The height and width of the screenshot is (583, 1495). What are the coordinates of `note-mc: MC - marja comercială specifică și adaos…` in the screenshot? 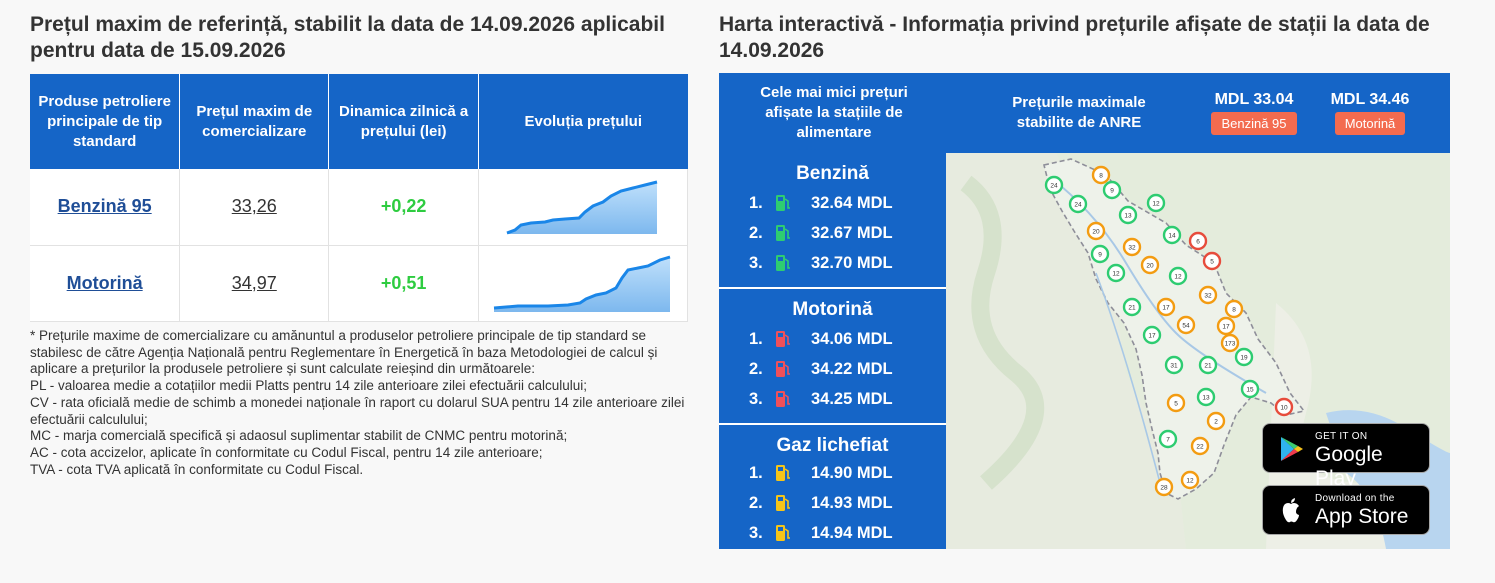 It's located at (299, 436).